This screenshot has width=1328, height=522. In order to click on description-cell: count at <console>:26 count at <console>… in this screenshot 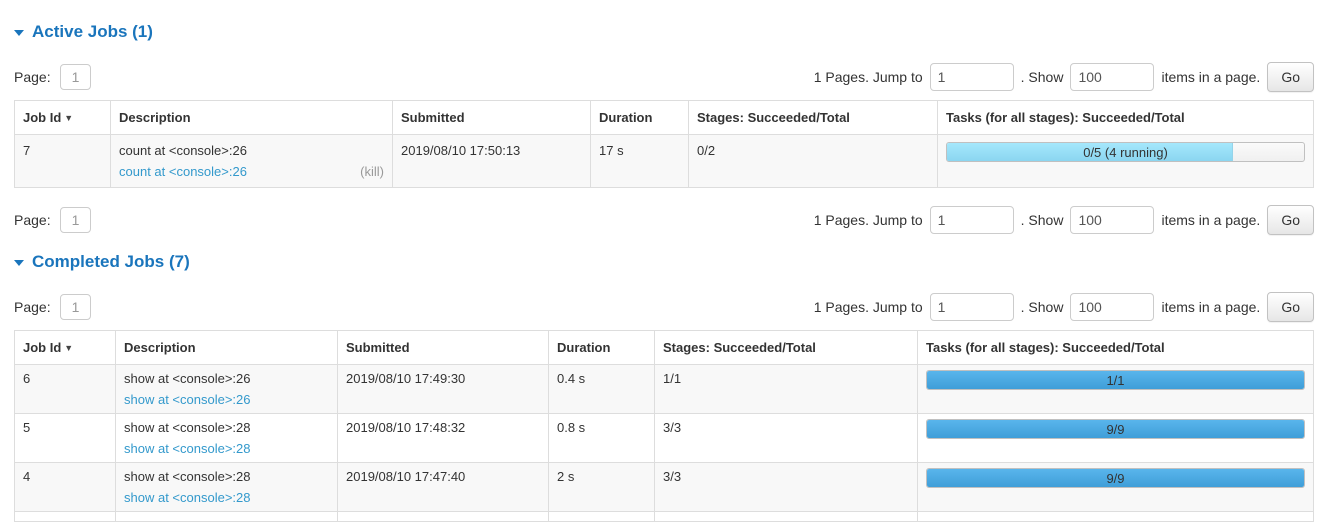, I will do `click(251, 161)`.